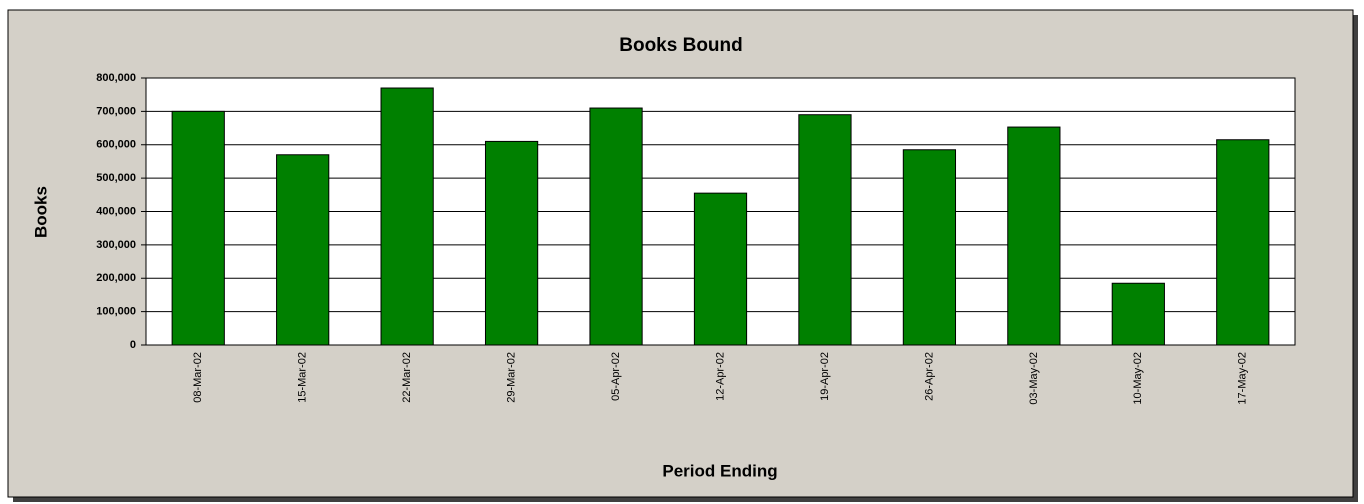 The image size is (1364, 504). What do you see at coordinates (116, 145) in the screenshot?
I see `y-tick-label: 600,000` at bounding box center [116, 145].